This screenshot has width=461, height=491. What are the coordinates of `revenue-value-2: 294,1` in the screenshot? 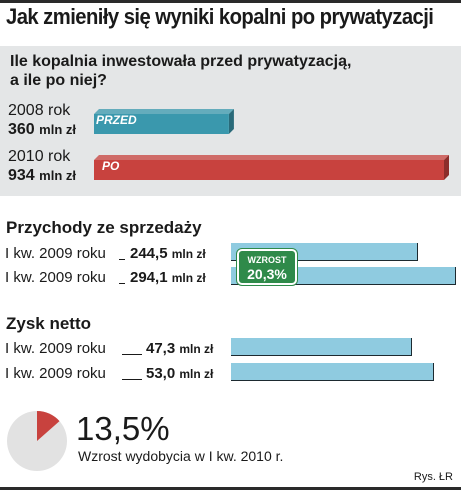 It's located at (149, 277).